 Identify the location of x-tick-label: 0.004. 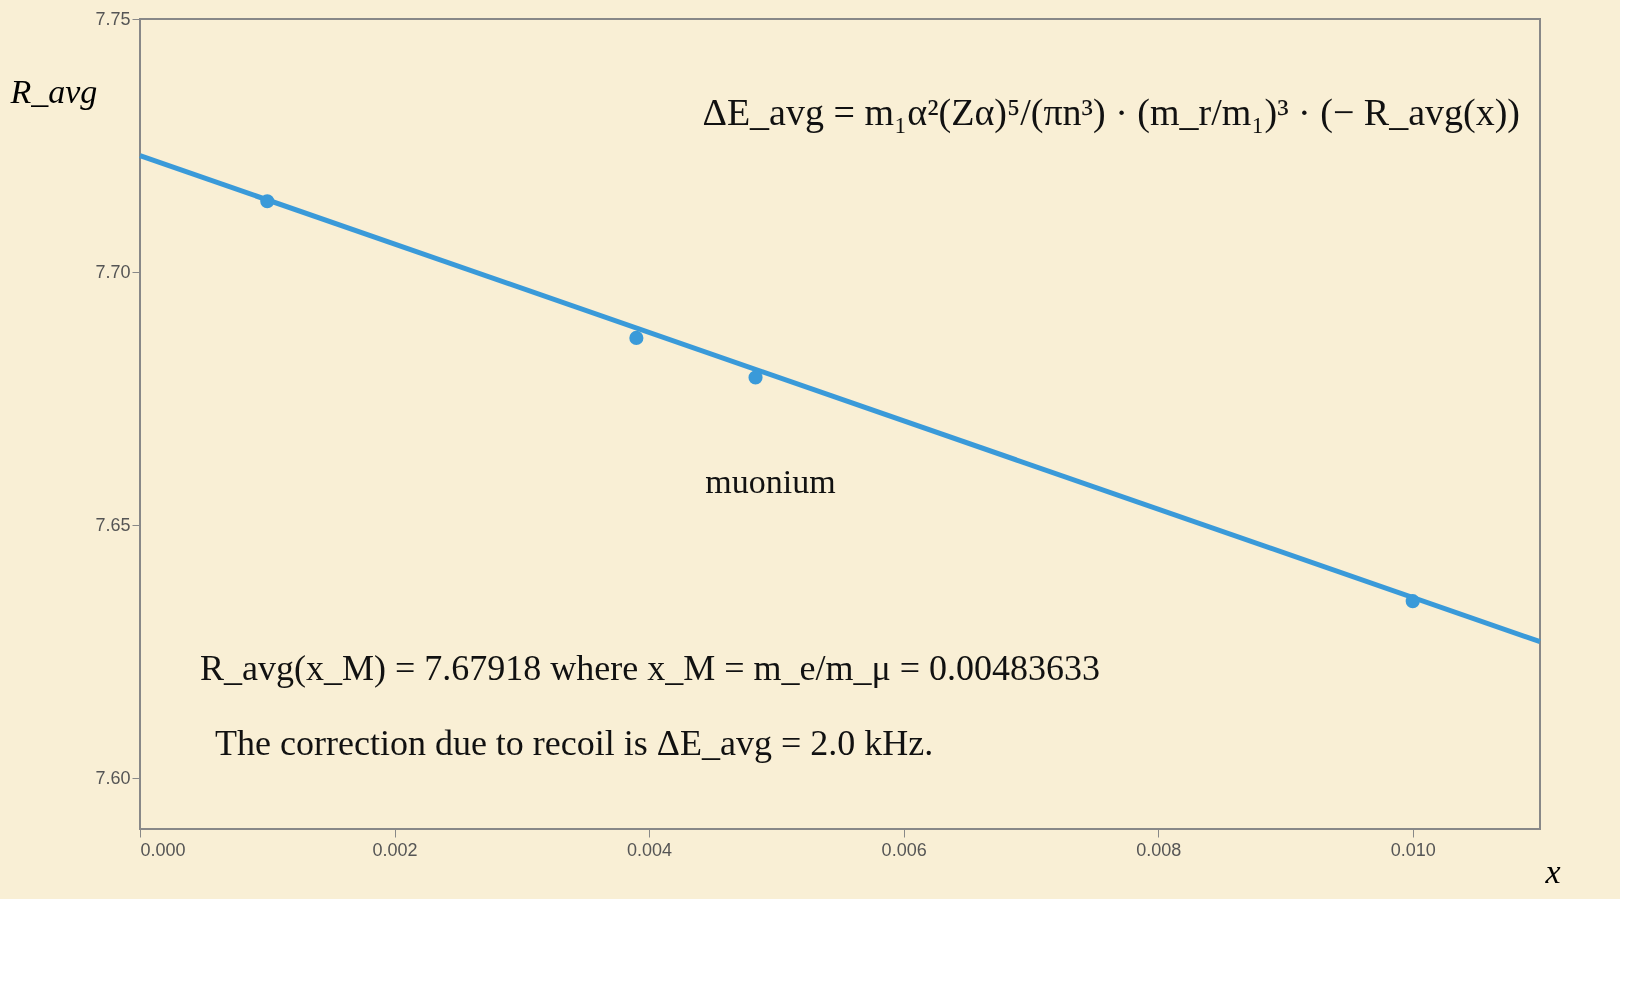
(650, 849).